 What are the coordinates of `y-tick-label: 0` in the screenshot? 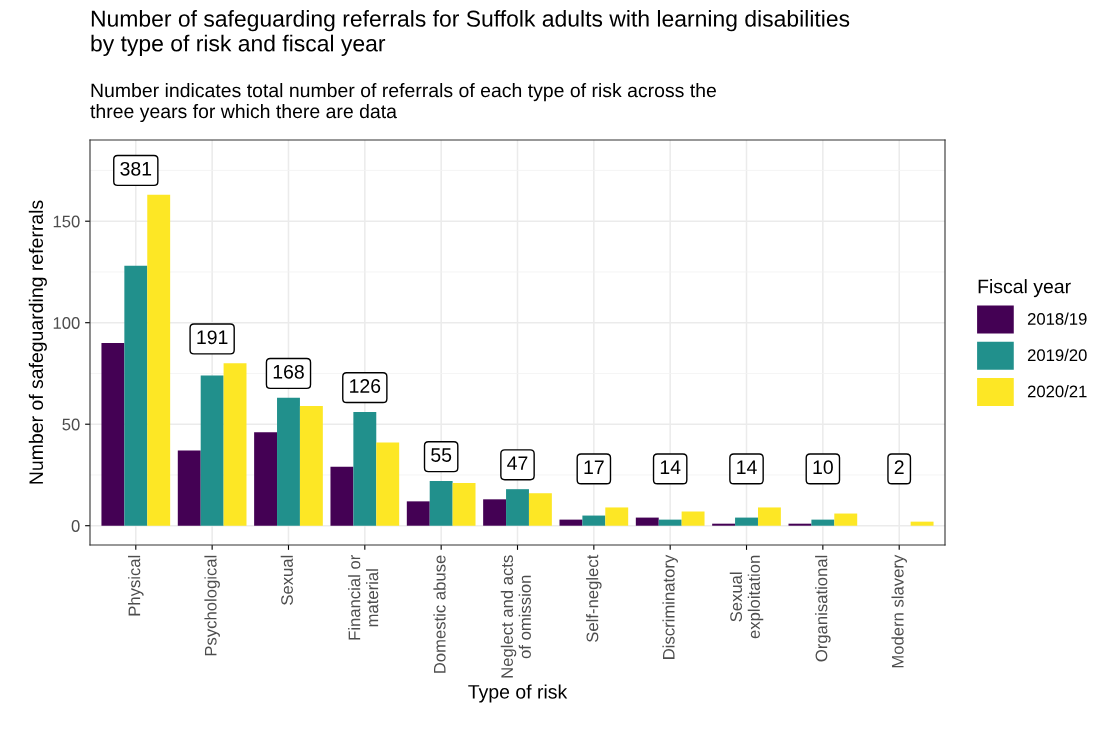 It's located at (75, 526).